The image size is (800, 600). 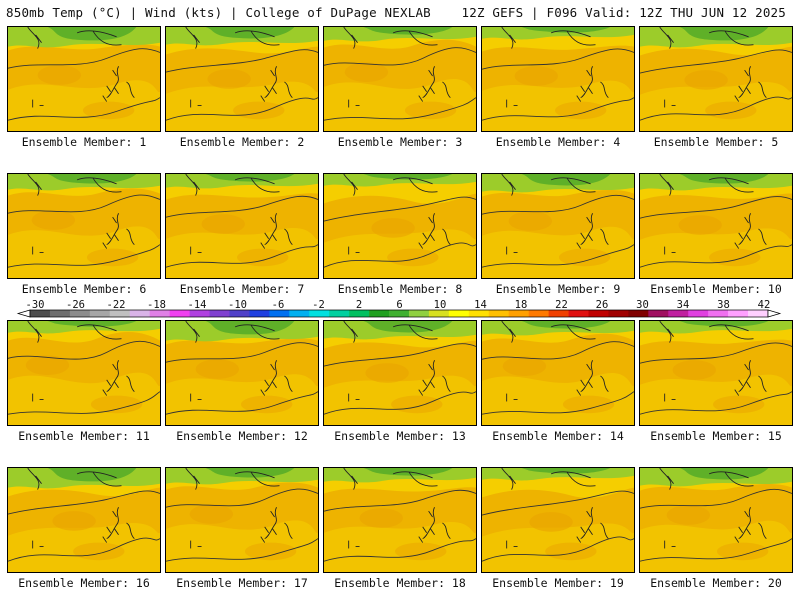 I want to click on ensemble-member-caption: Ensemble Member: 12, so click(x=242, y=436).